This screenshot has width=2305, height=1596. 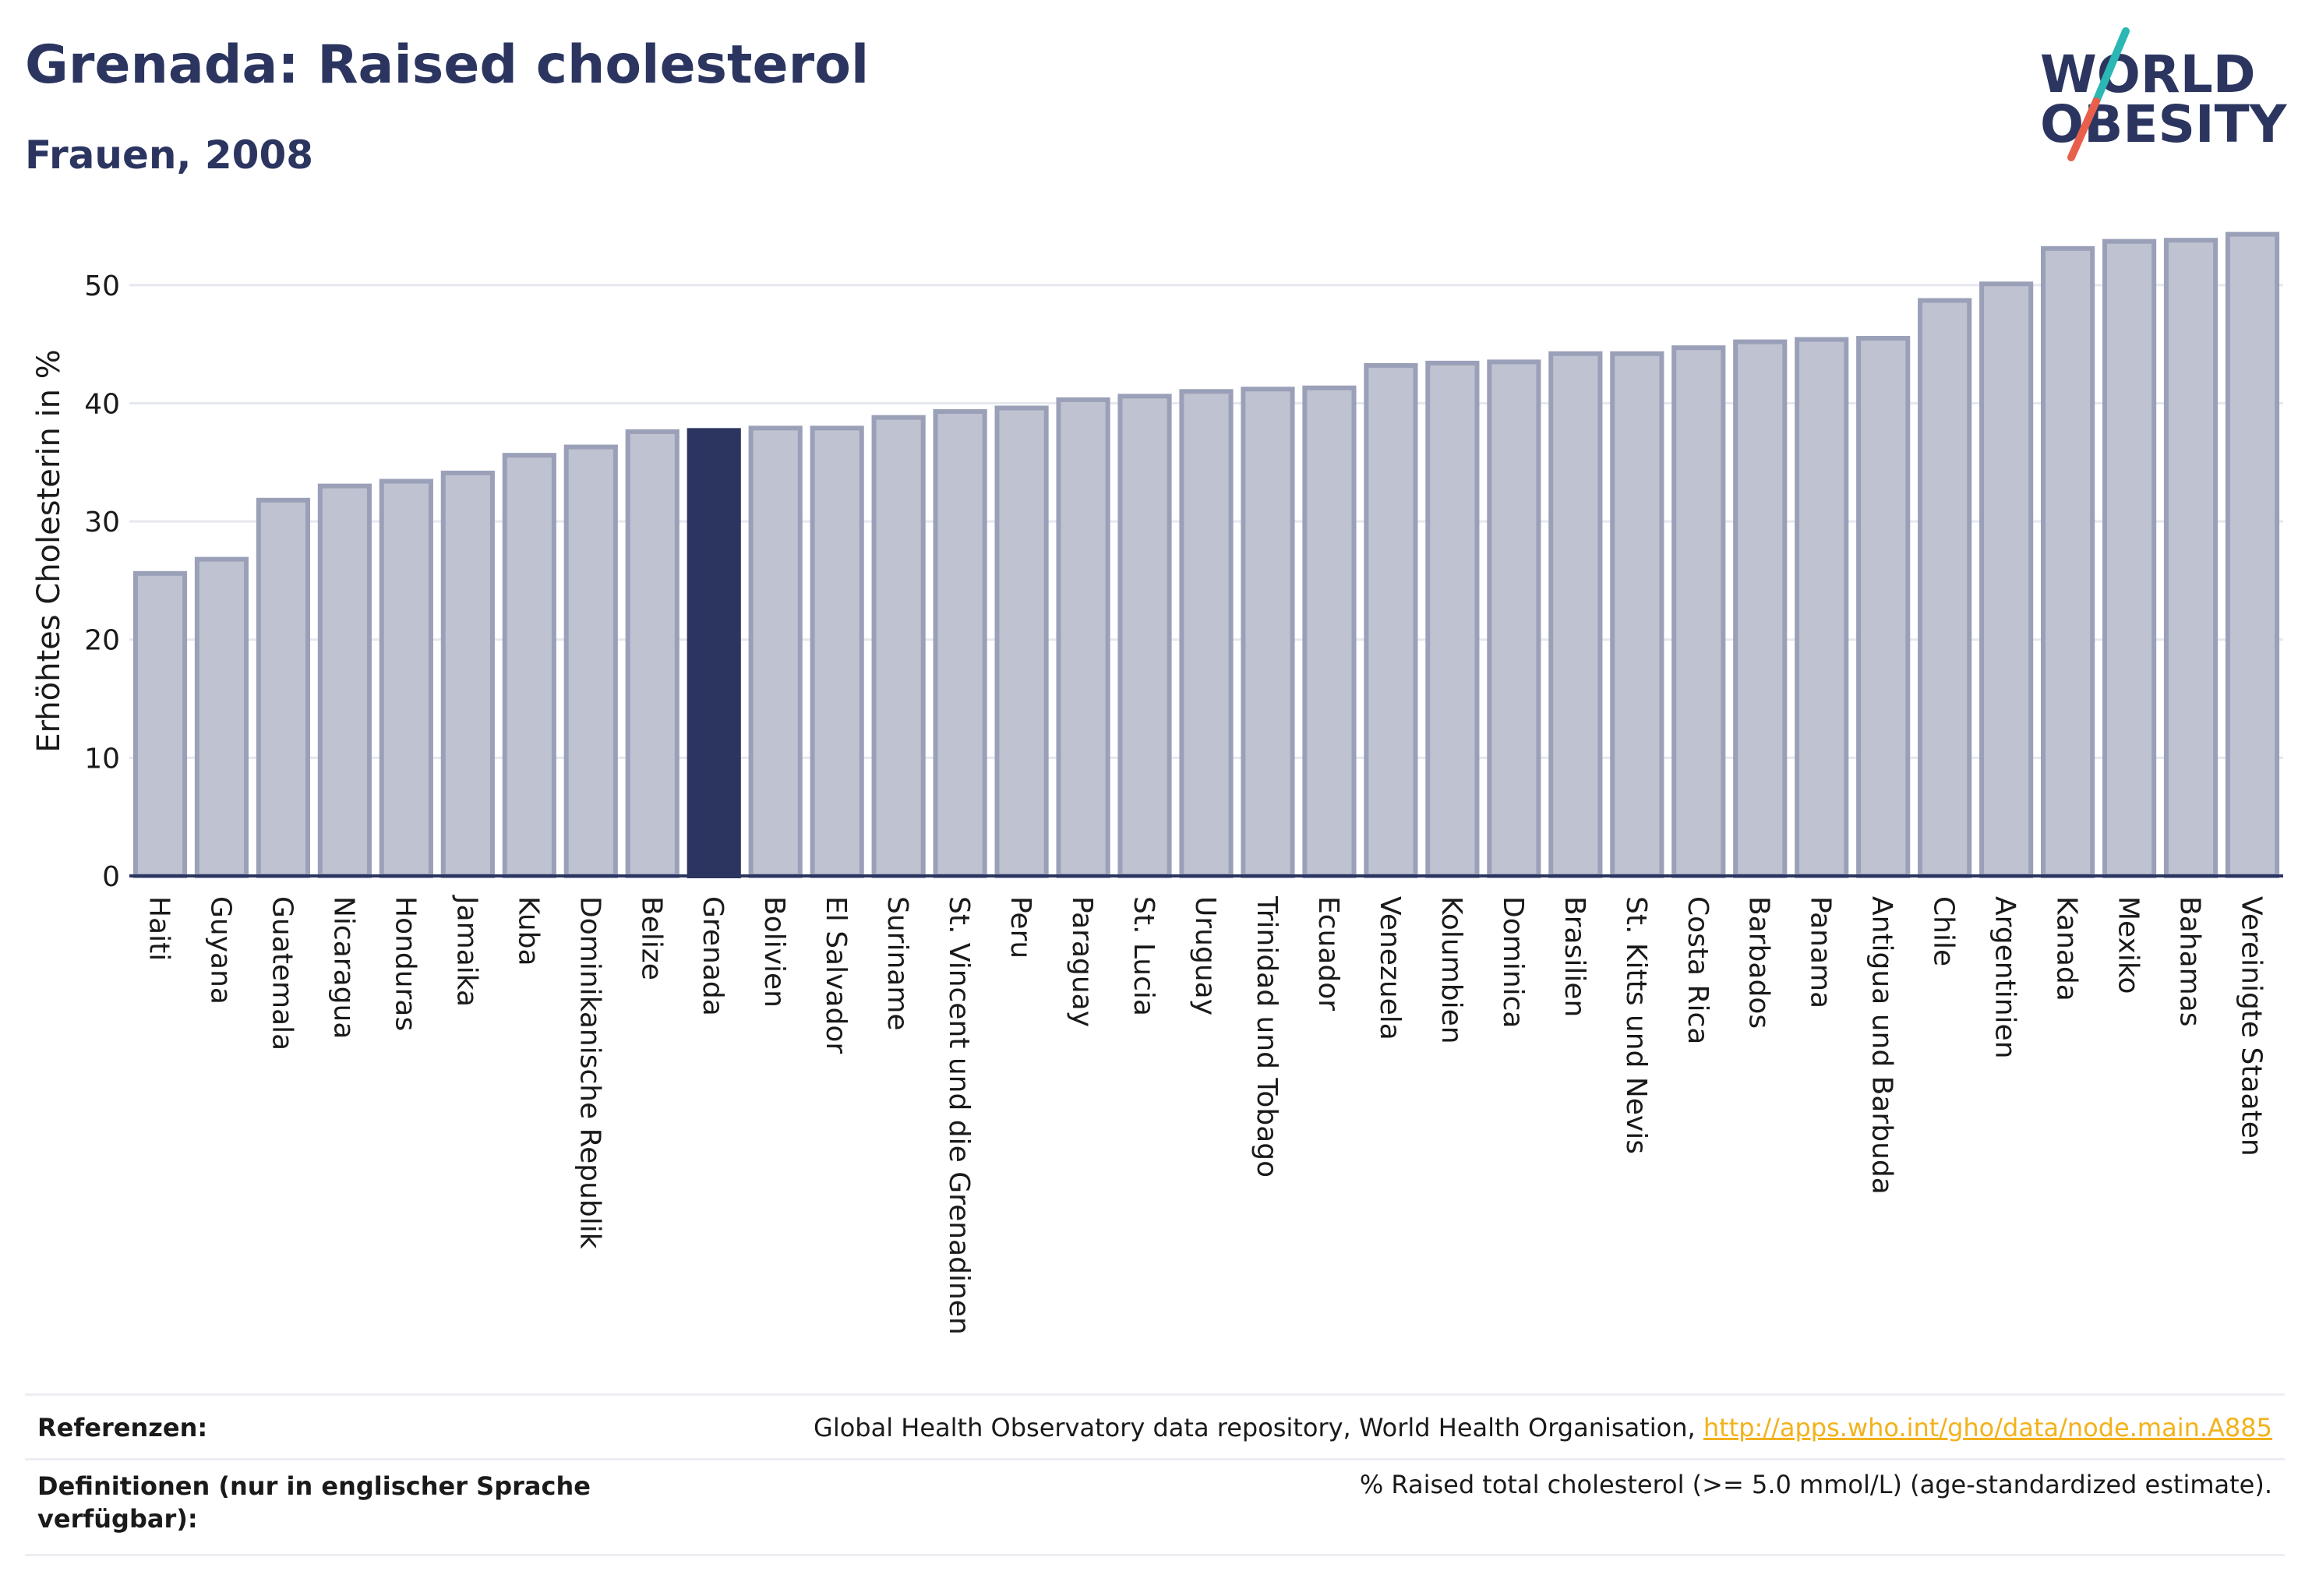 I want to click on bar-vereinigte-staaten, so click(x=2252, y=554).